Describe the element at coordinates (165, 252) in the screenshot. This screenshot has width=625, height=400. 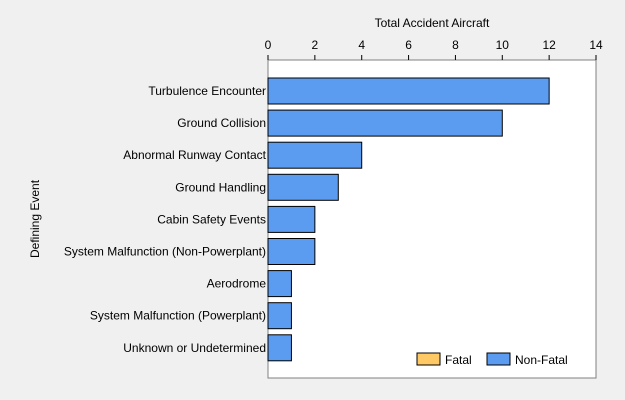
I see `category-label: System Malfunction (Non-Powerplant)` at that location.